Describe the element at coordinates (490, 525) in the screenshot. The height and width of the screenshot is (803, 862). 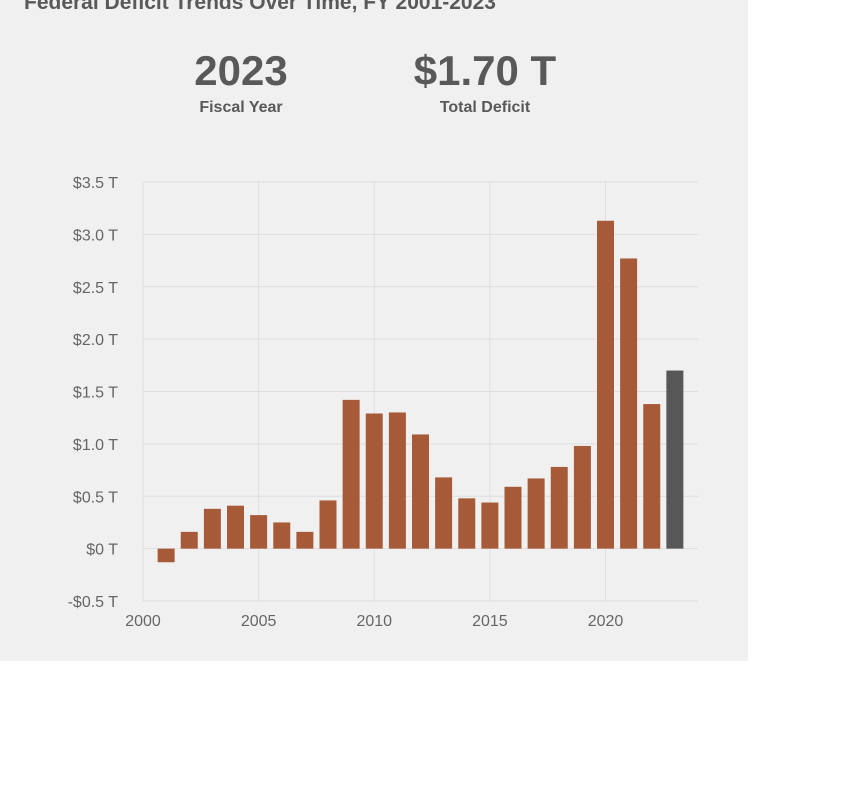
I see `bar-2015` at that location.